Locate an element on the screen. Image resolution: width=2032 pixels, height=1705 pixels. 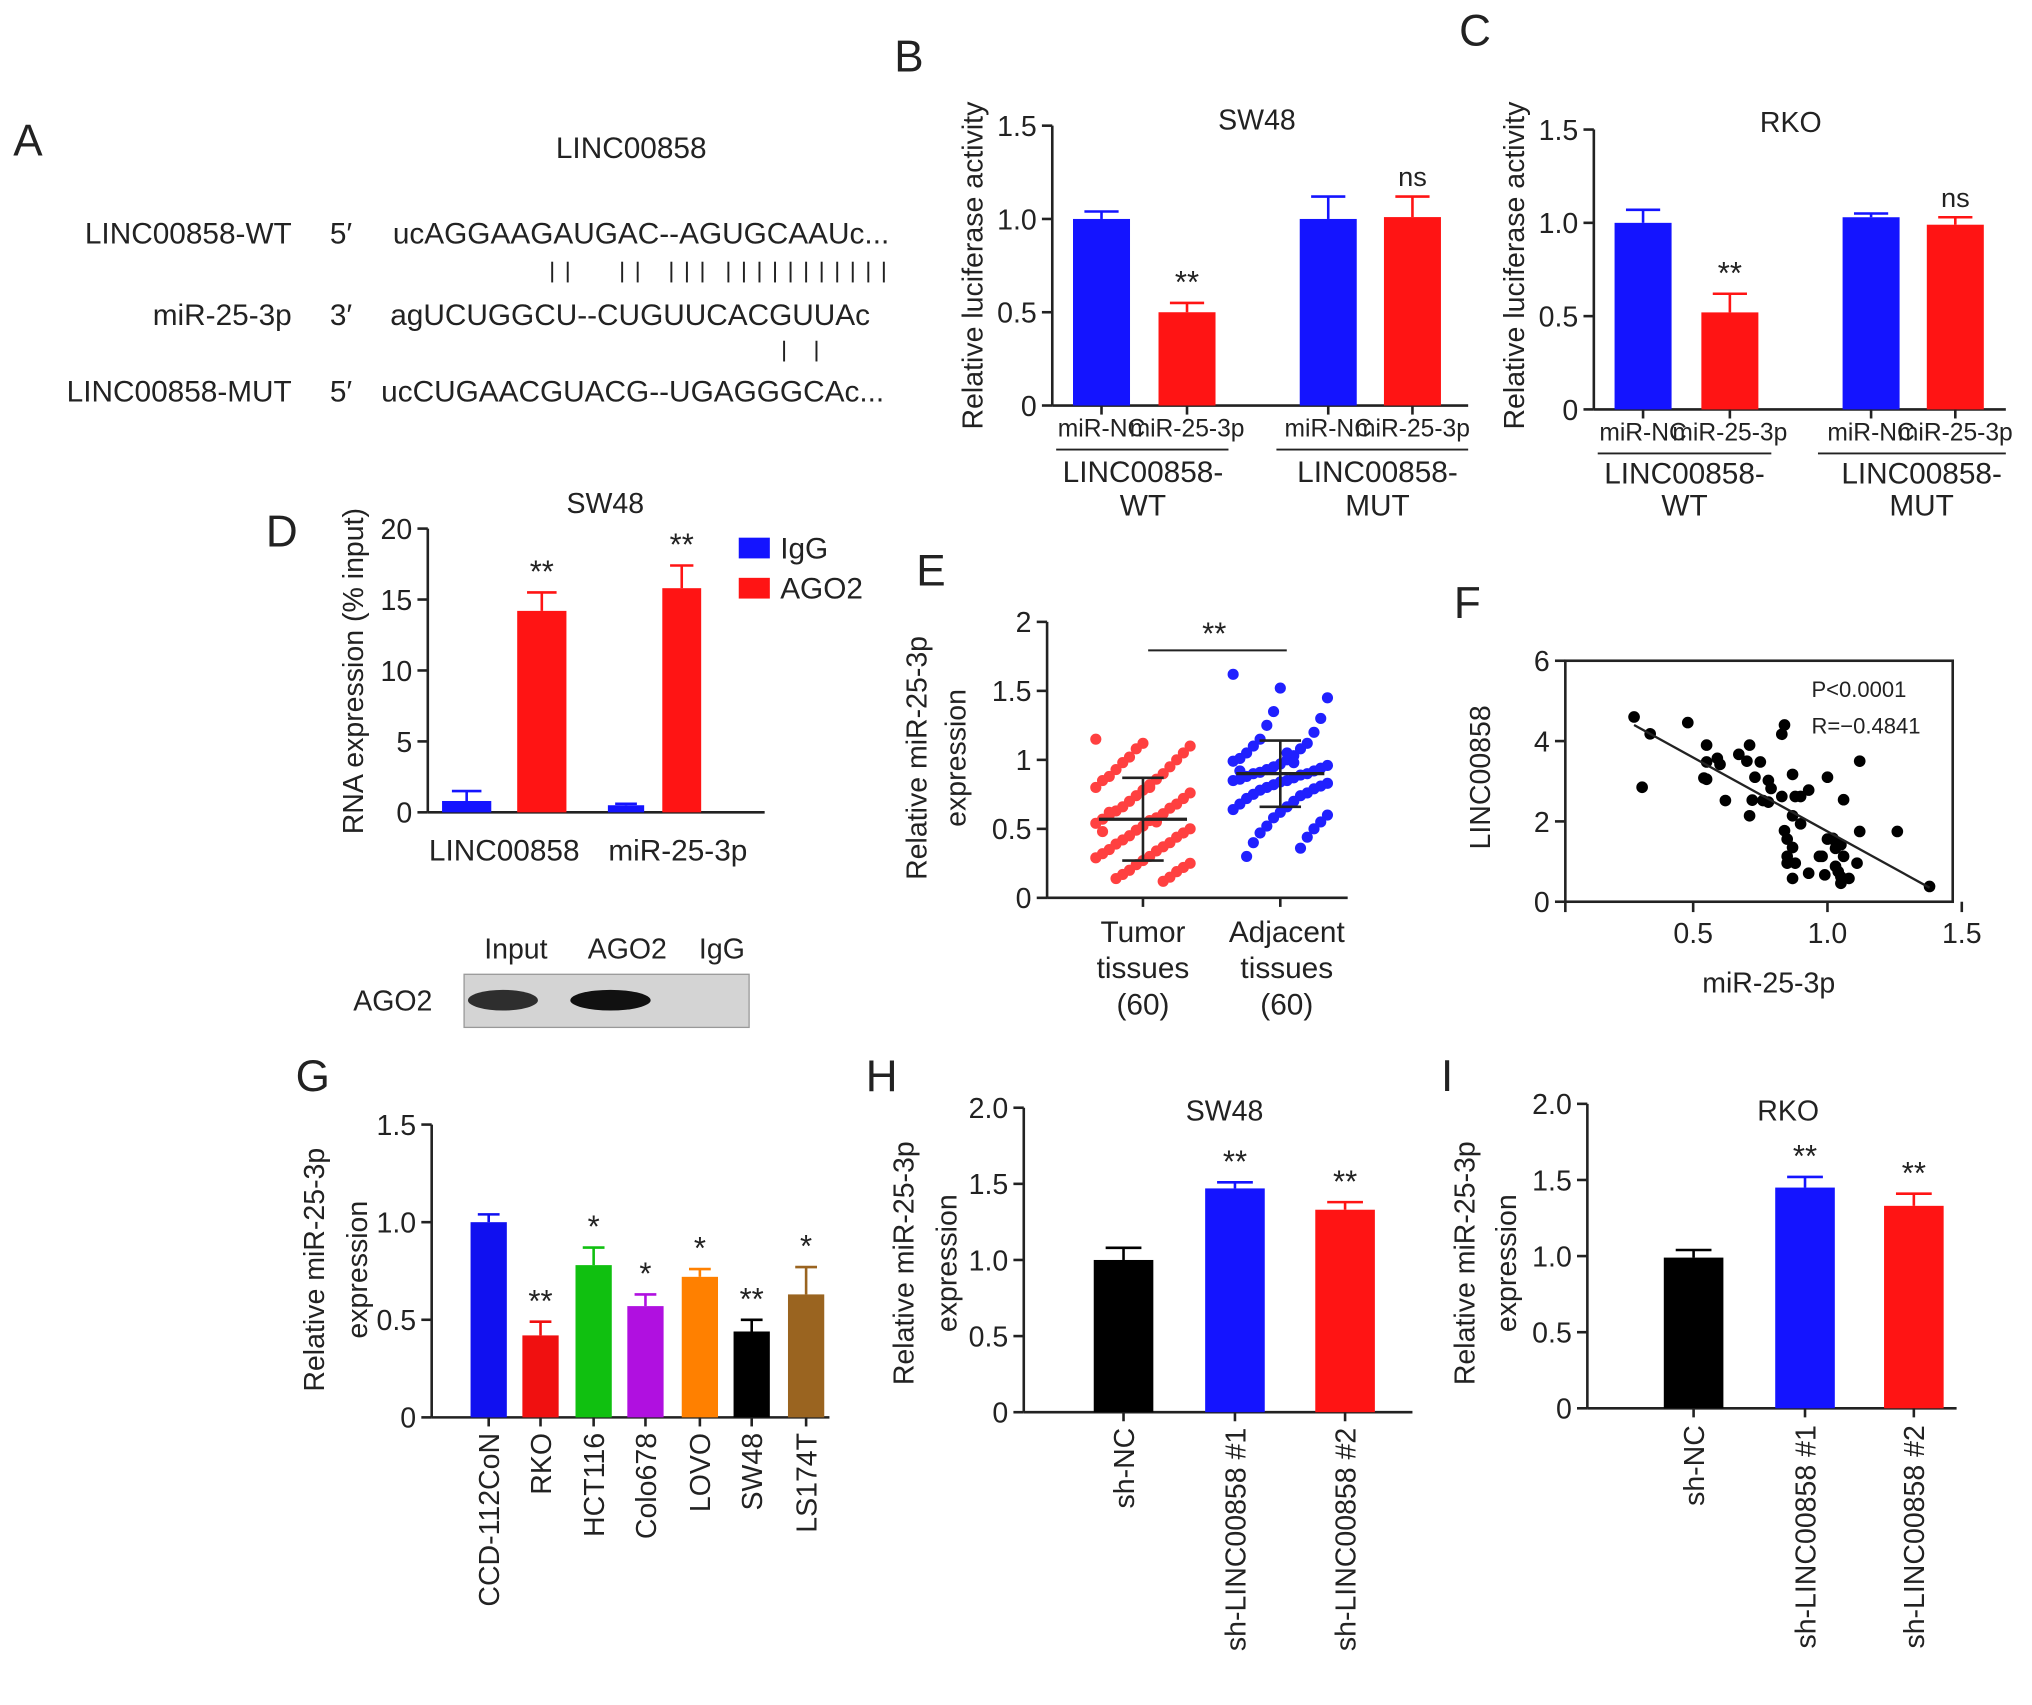
y-tick-label: 6 is located at coordinates (1542, 662).